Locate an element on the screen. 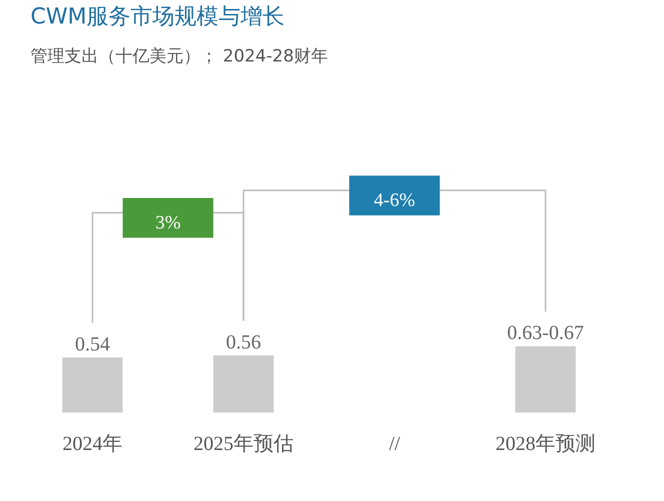  x-tick-label: 2024年 is located at coordinates (92, 443).